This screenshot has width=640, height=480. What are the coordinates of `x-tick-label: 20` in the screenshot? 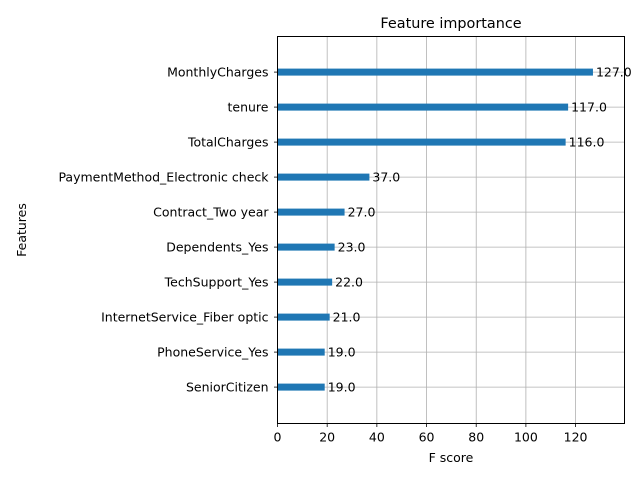 It's located at (327, 437).